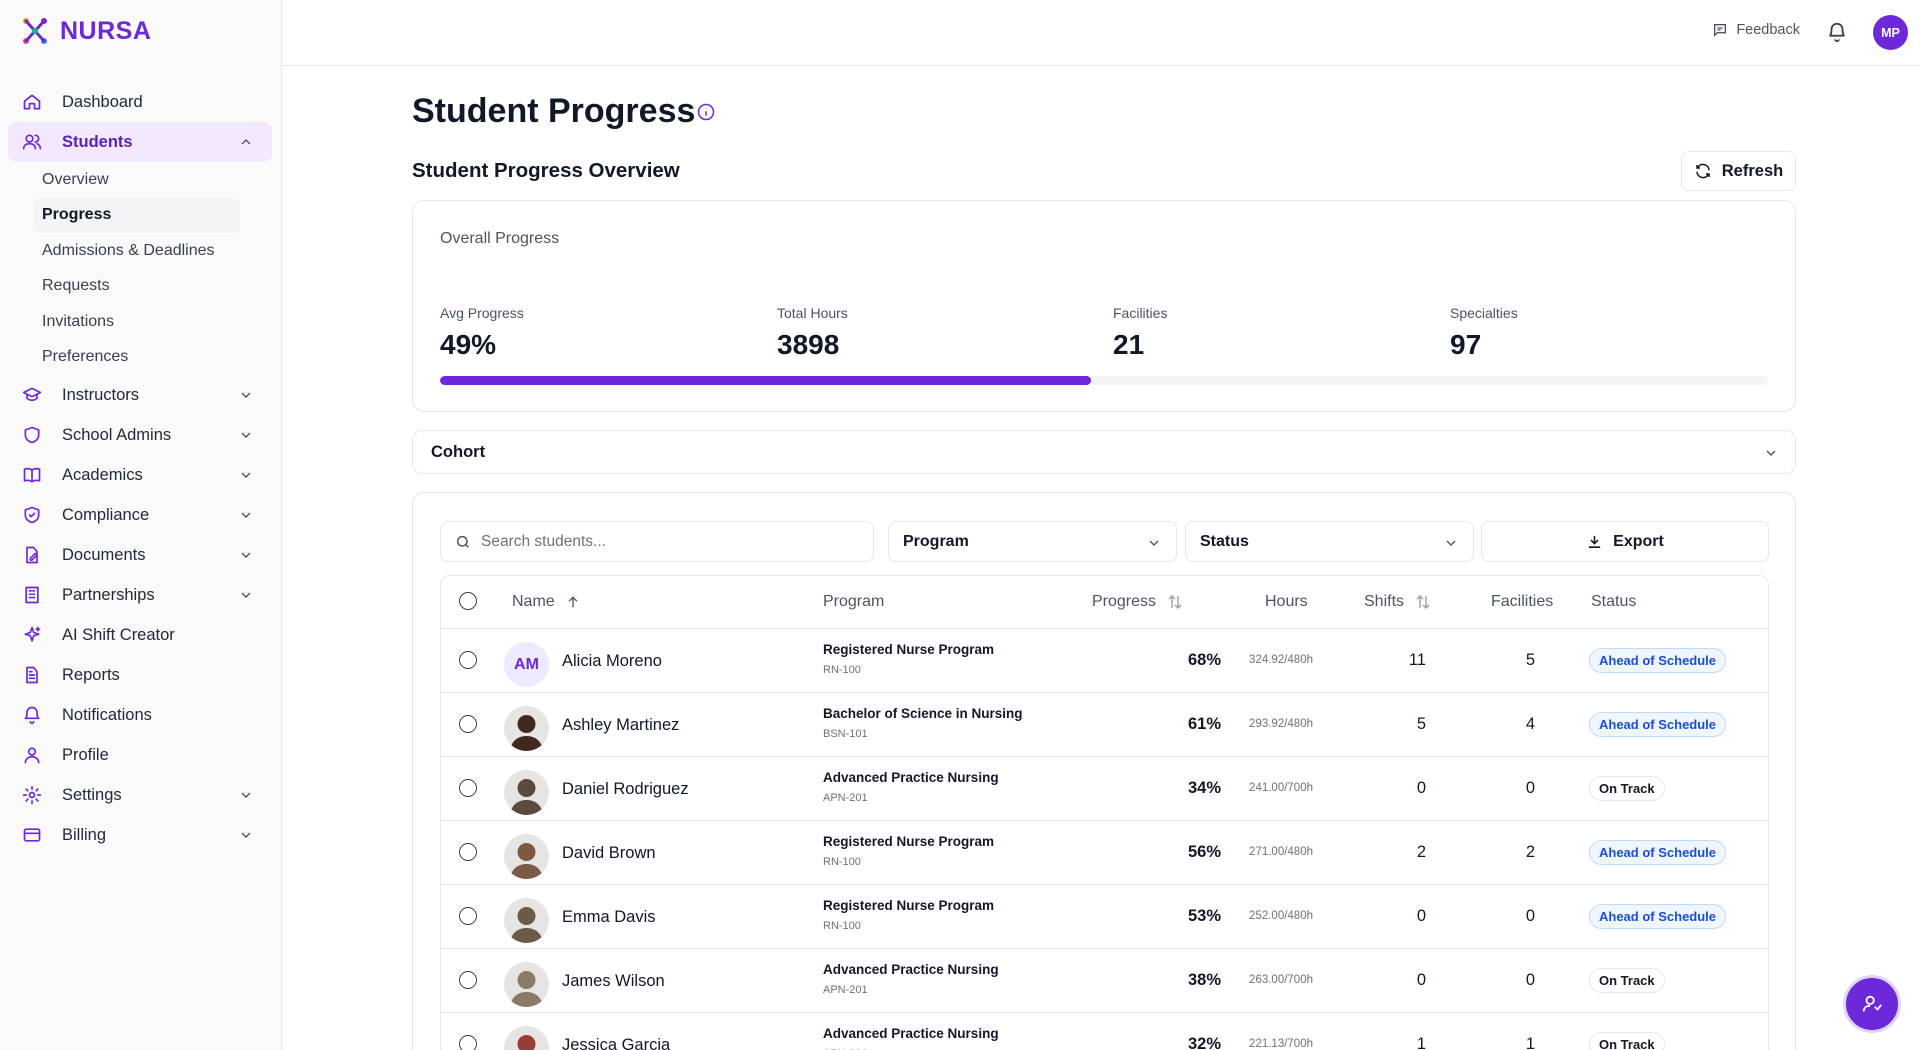 The image size is (1920, 1050). I want to click on sidebar-item-compliance: Compliance, so click(140, 515).